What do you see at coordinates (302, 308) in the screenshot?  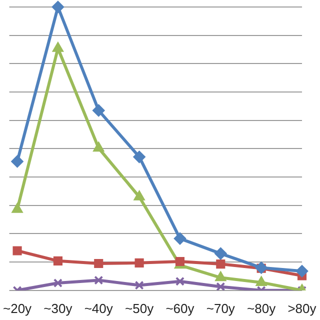 I see `x-tick-label: >80y` at bounding box center [302, 308].